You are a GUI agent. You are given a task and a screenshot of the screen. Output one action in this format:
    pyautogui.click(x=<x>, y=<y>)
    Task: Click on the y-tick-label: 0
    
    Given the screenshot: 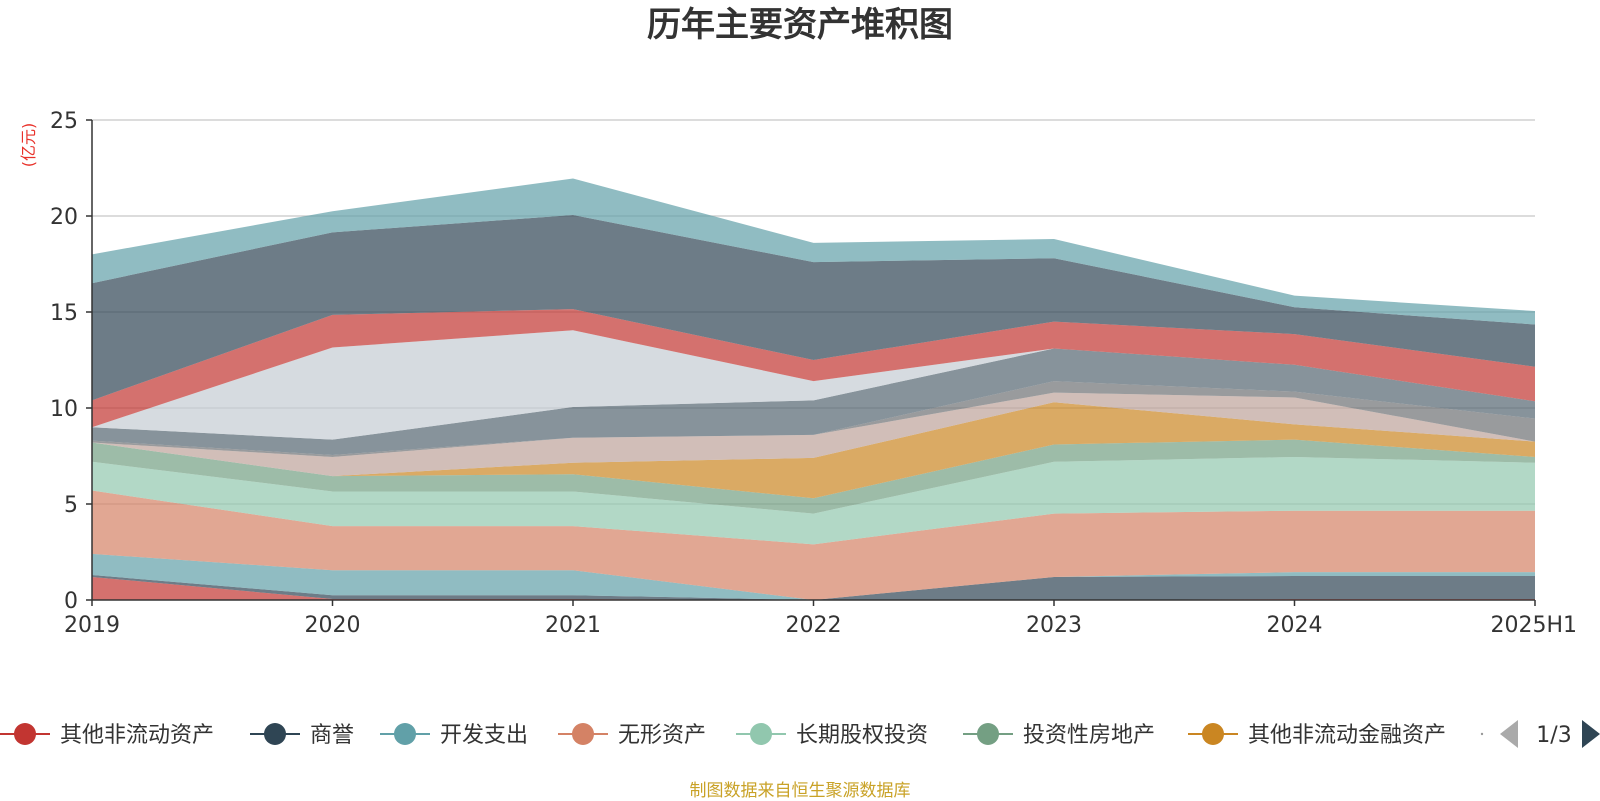 What is the action you would take?
    pyautogui.click(x=71, y=601)
    